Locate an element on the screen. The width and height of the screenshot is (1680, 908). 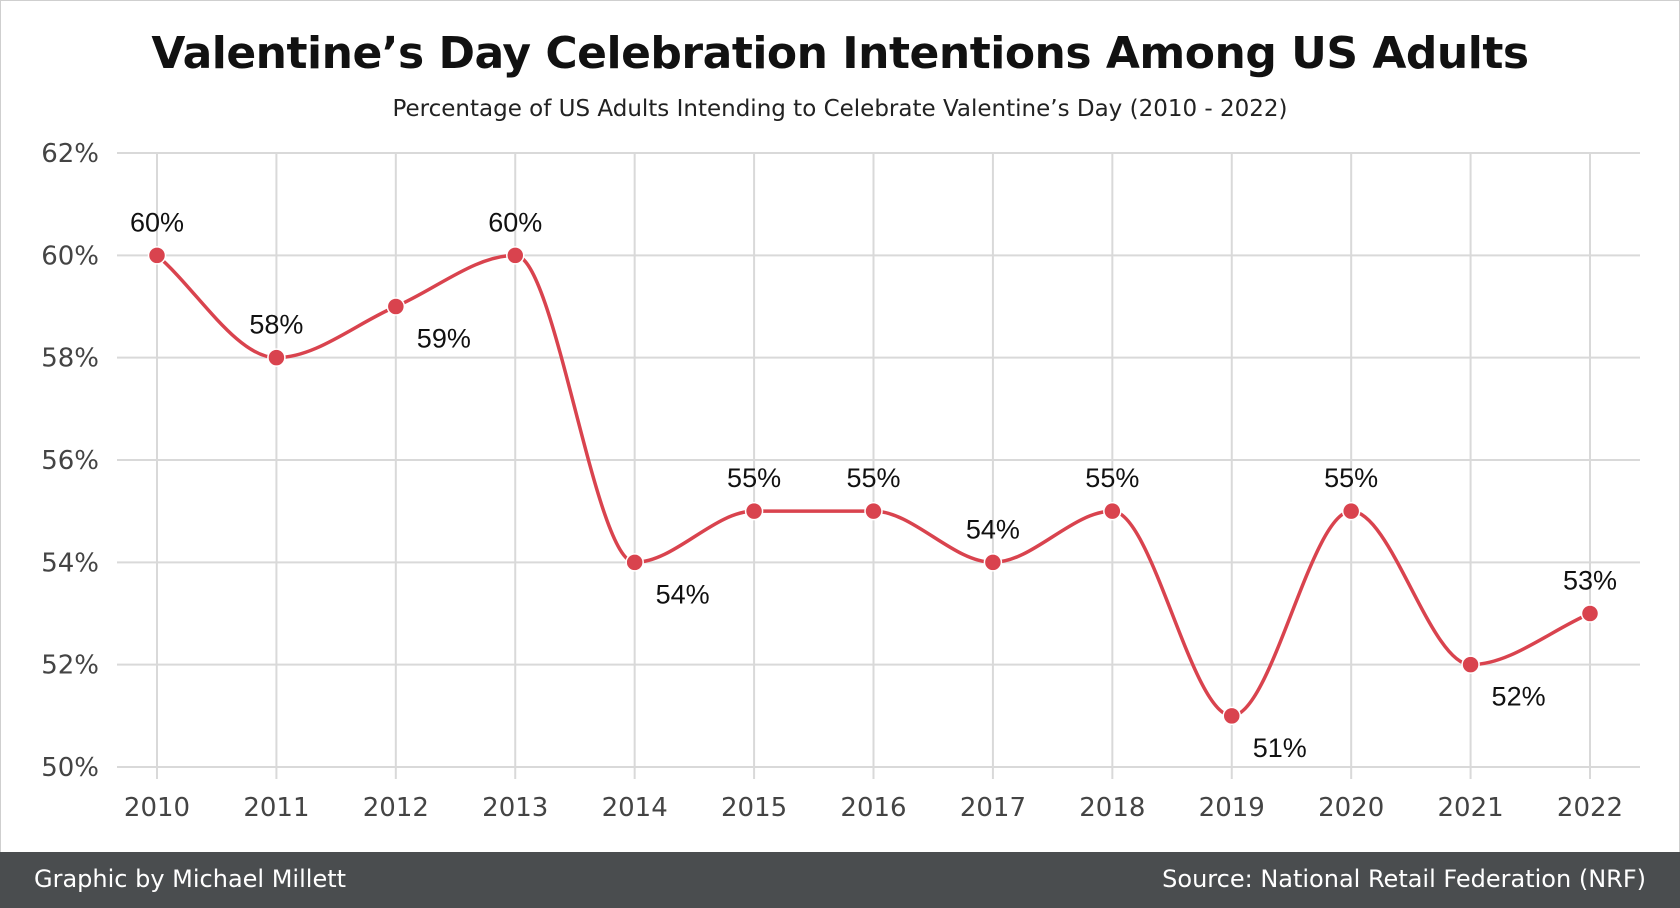
data-label: 52% is located at coordinates (1519, 697).